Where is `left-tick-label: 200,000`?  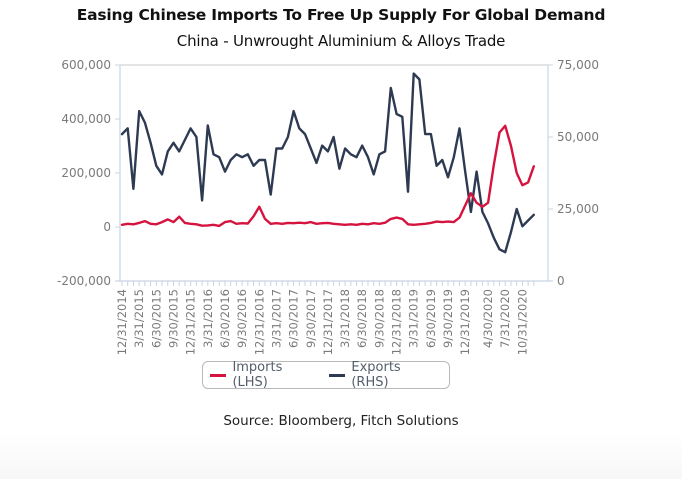
left-tick-label: 200,000 is located at coordinates (86, 173).